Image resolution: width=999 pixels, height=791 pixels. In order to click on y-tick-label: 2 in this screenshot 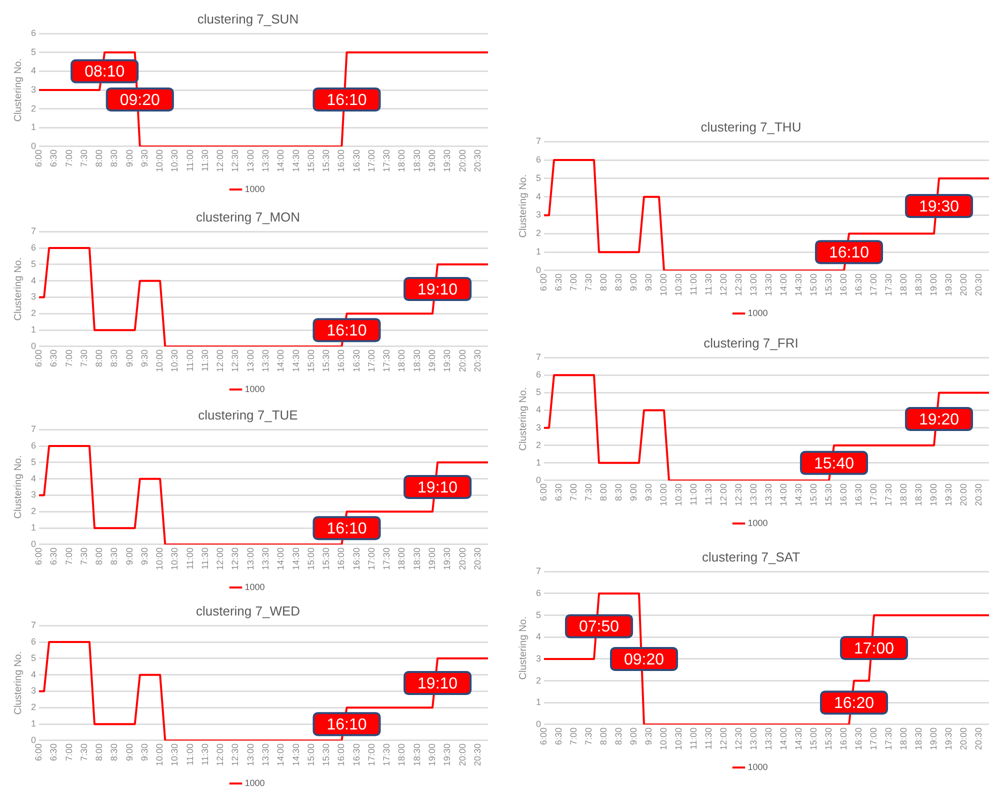, I will do `click(539, 233)`.